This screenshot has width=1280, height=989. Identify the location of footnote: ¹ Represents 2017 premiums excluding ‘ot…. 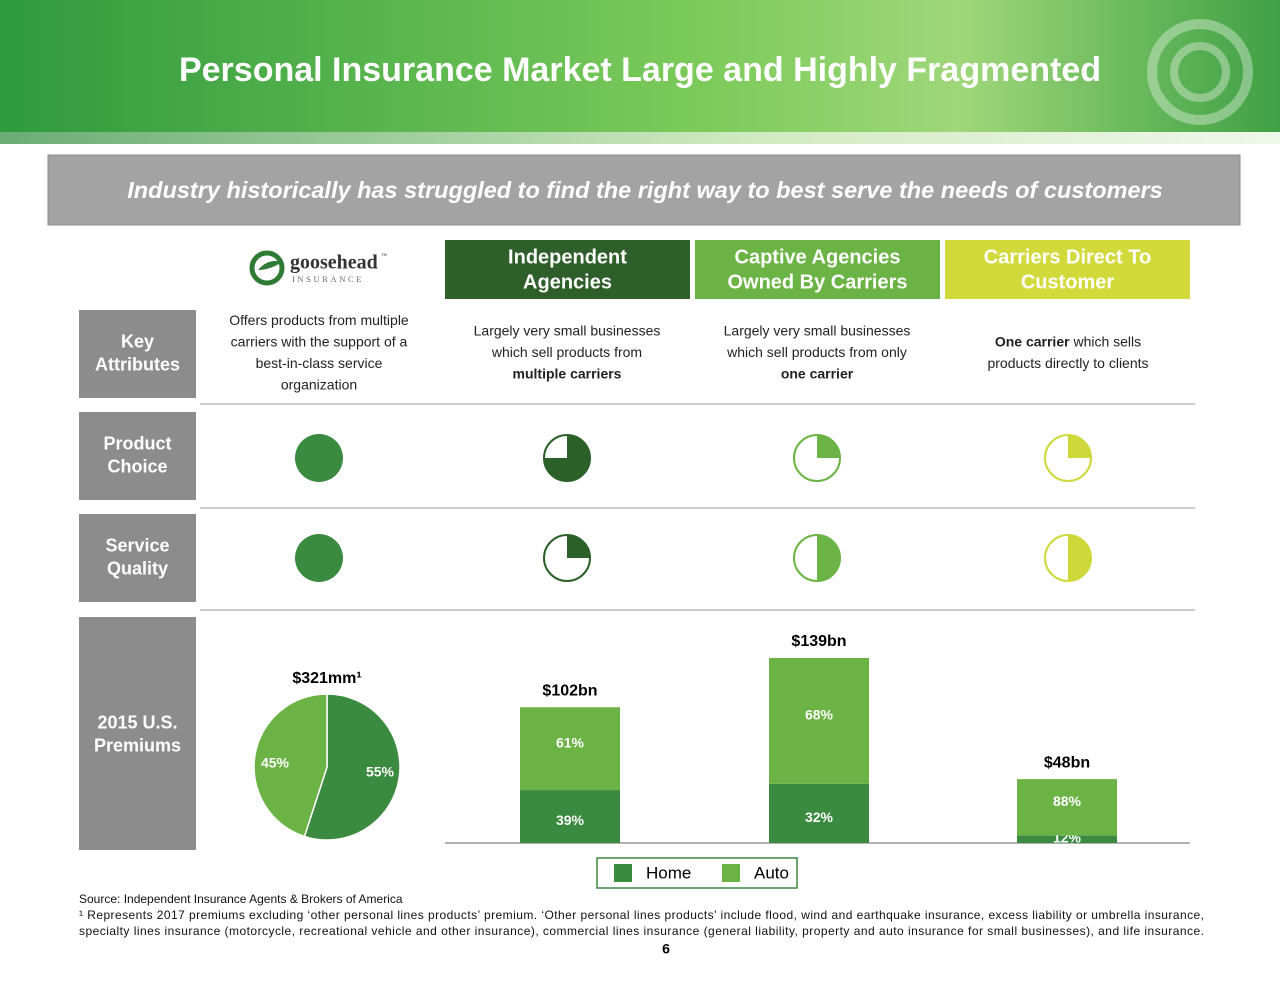
(641, 915).